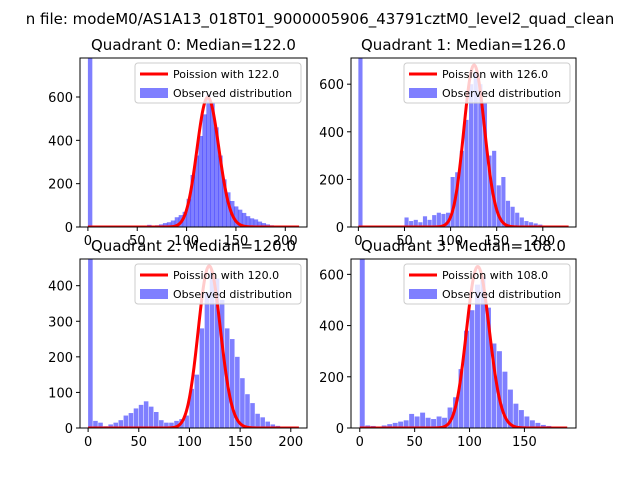  Describe the element at coordinates (193, 45) in the screenshot. I see `chart-title: Quadrant 0: Median=122.0` at that location.